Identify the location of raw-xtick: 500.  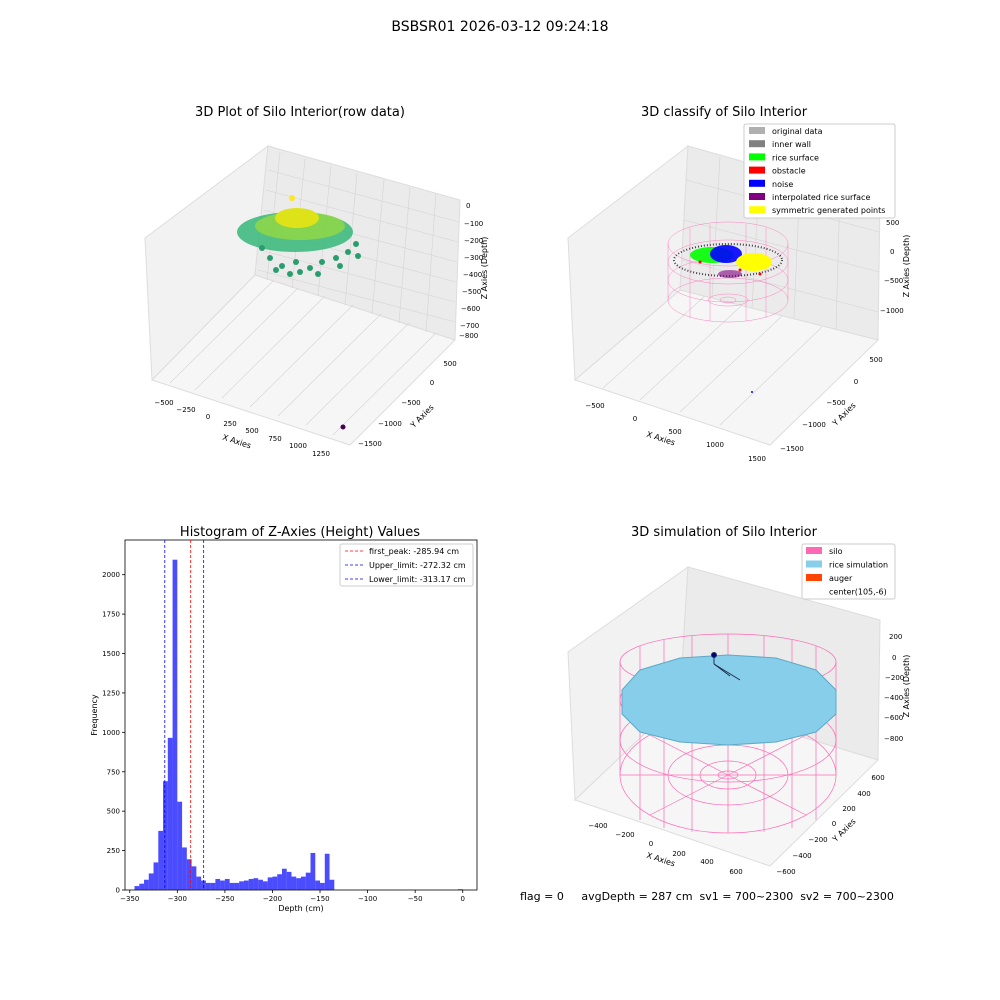
(251, 431).